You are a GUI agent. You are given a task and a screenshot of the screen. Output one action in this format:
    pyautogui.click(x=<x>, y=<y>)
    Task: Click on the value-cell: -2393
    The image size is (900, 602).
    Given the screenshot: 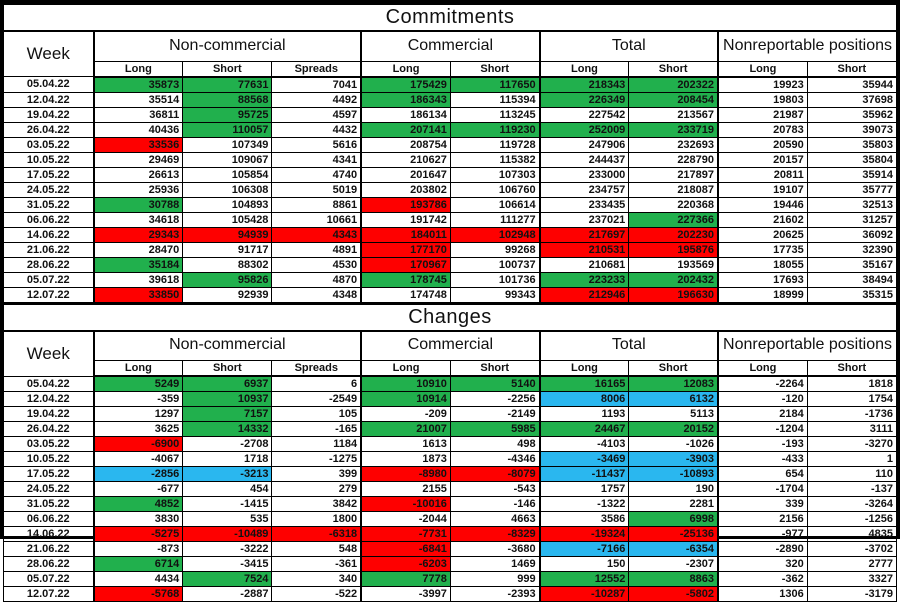 What is the action you would take?
    pyautogui.click(x=494, y=594)
    